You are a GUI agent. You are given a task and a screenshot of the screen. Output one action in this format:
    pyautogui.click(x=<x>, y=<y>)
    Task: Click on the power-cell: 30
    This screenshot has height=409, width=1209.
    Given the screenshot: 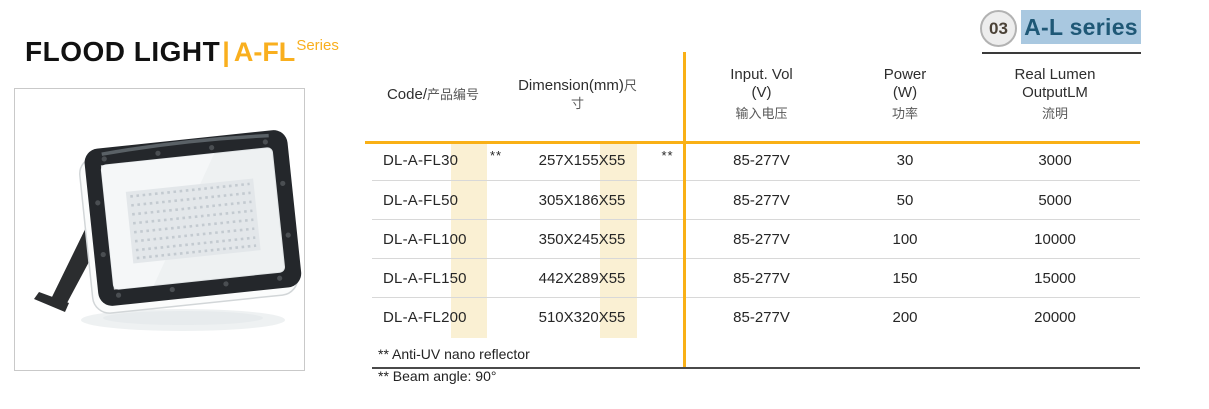 What is the action you would take?
    pyautogui.click(x=905, y=160)
    